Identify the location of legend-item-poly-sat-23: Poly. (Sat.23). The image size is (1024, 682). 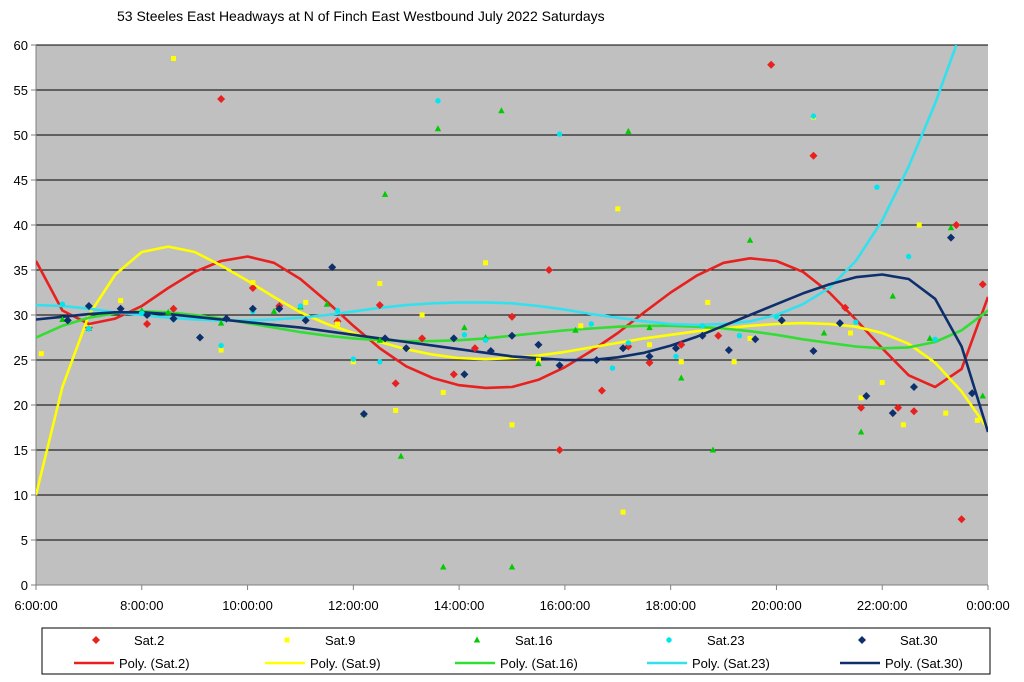
(708, 663).